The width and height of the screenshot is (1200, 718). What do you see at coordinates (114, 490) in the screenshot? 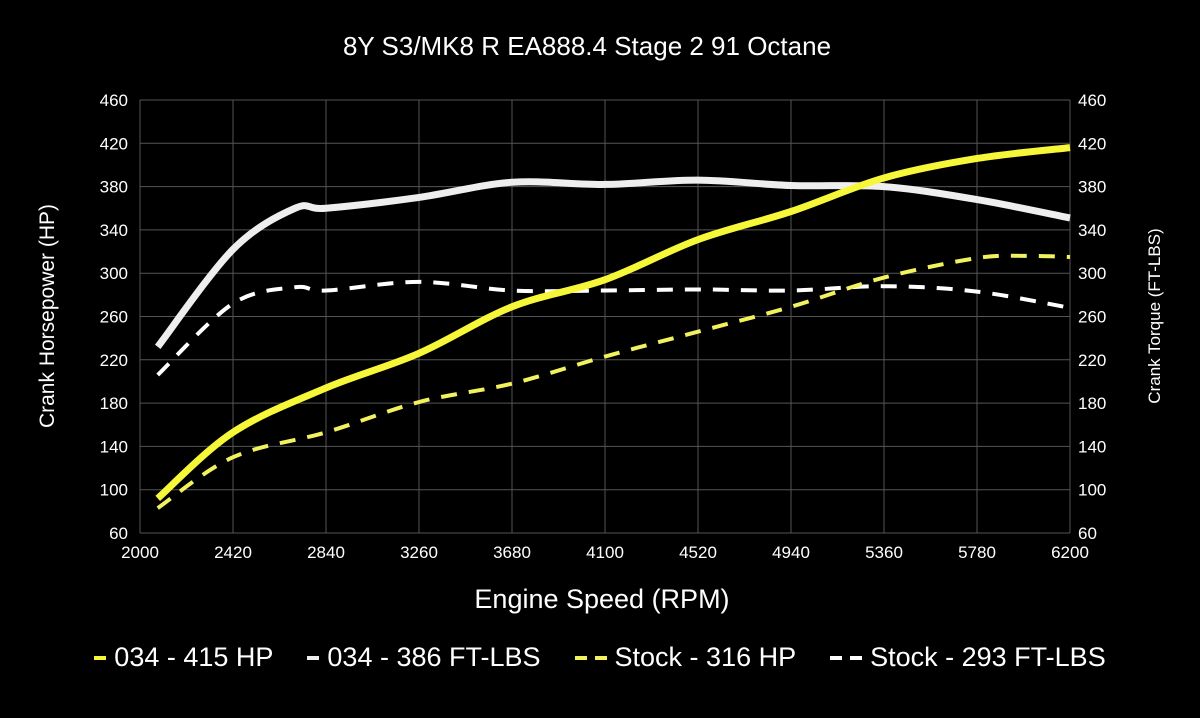
I see `y-tick-label: 100` at bounding box center [114, 490].